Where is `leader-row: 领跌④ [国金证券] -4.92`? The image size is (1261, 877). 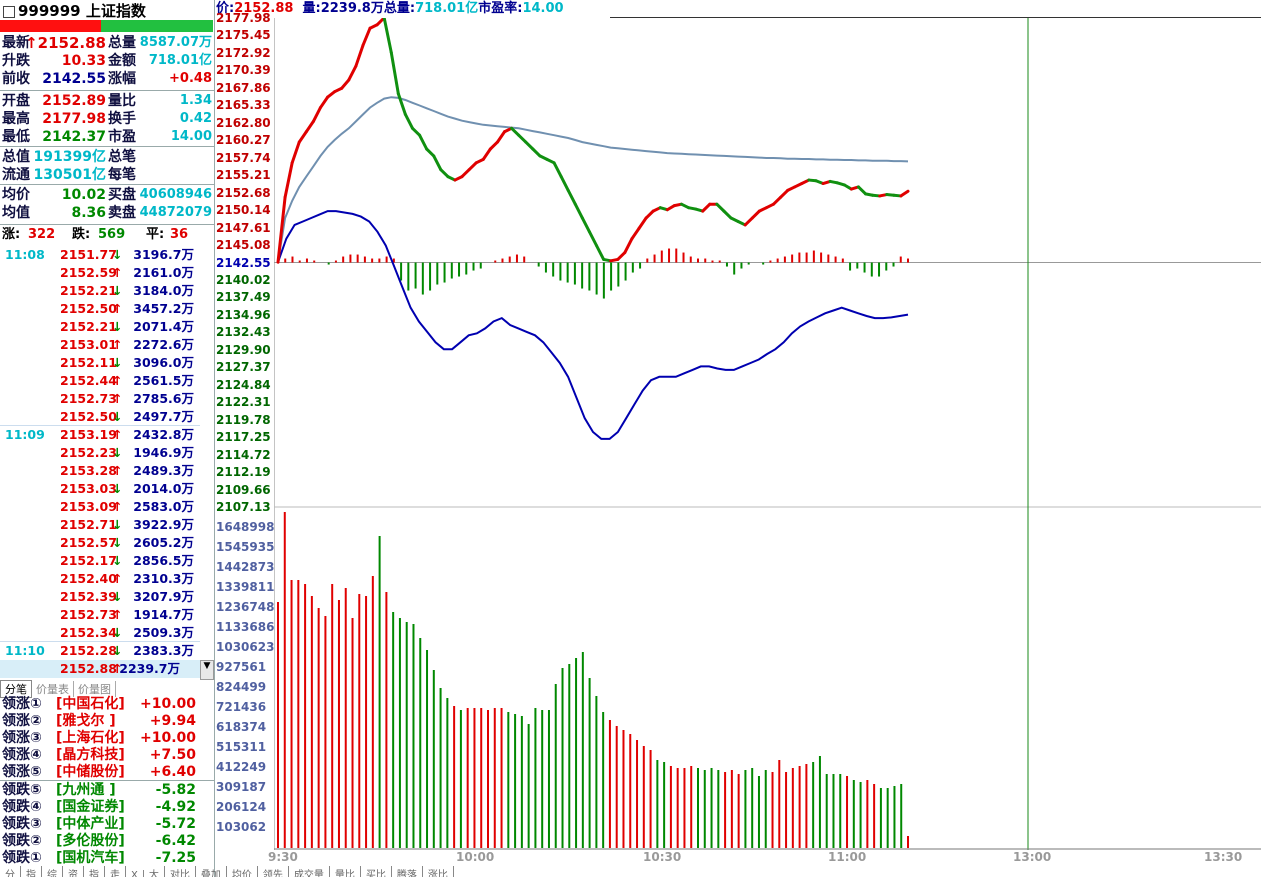 leader-row: 领跌④ [国金证券] -4.92 is located at coordinates (107, 807).